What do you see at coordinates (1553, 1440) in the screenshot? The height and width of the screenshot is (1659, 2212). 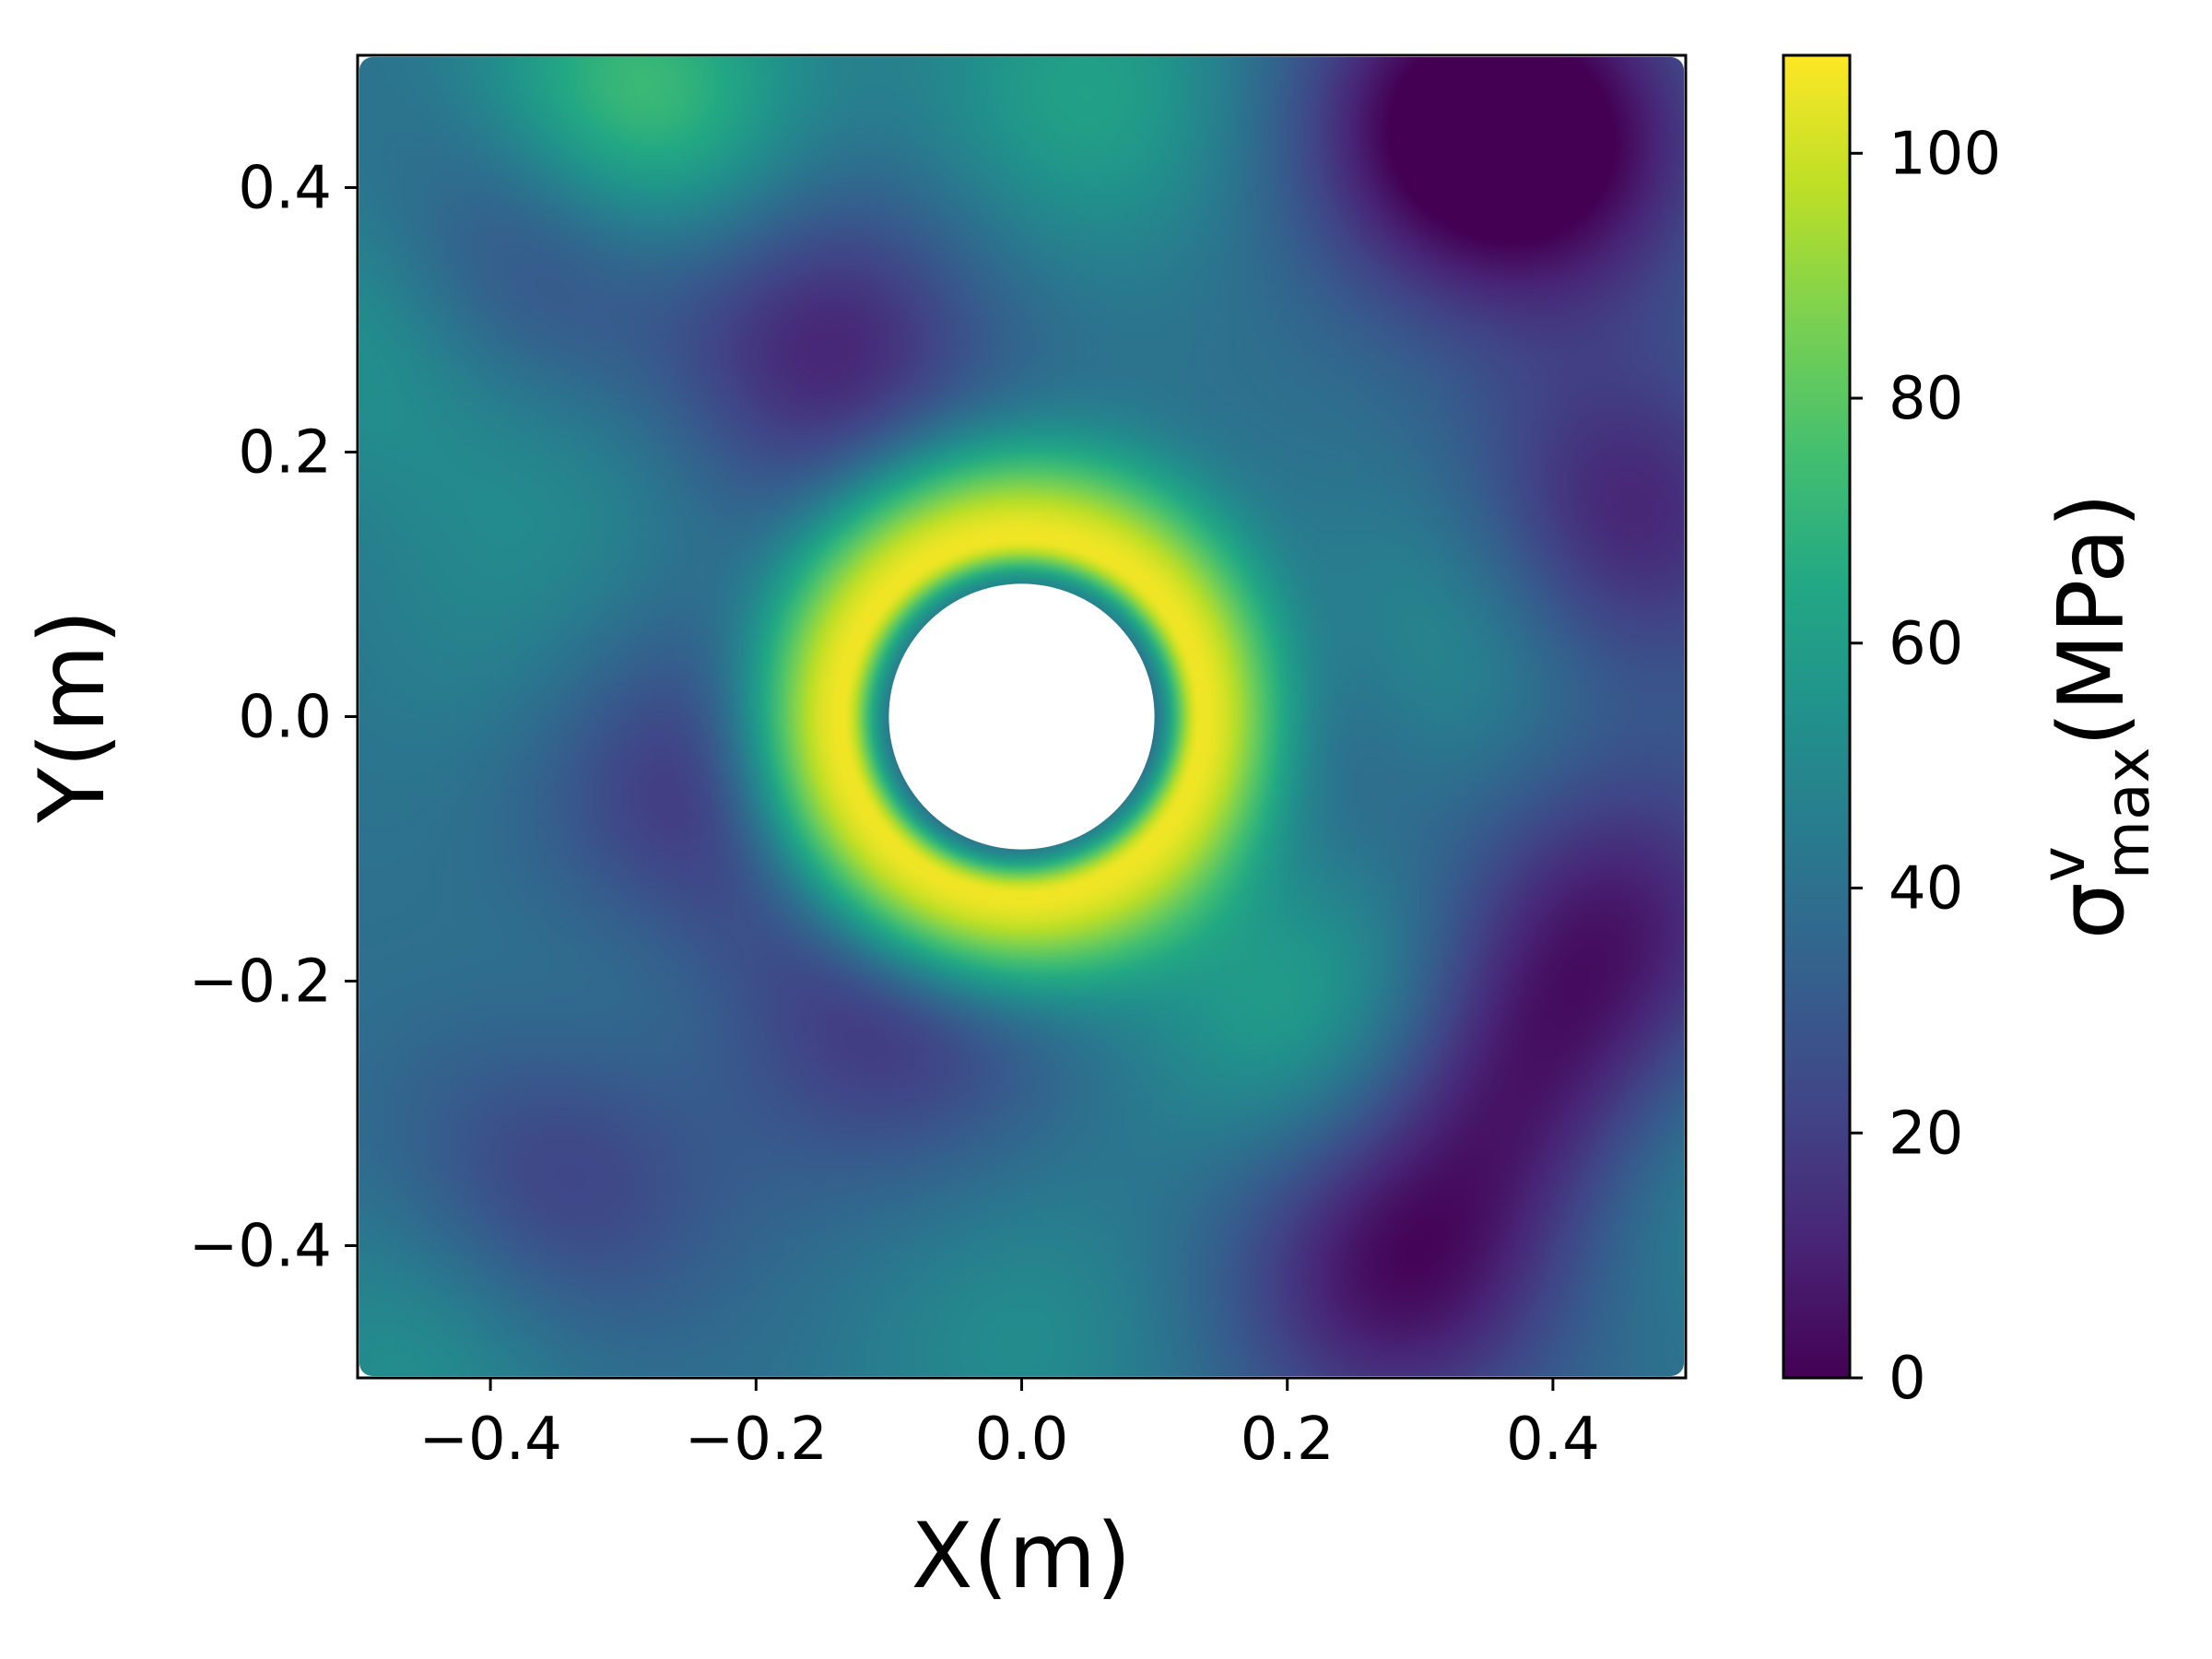 I see `x-tick-label: 0.4` at bounding box center [1553, 1440].